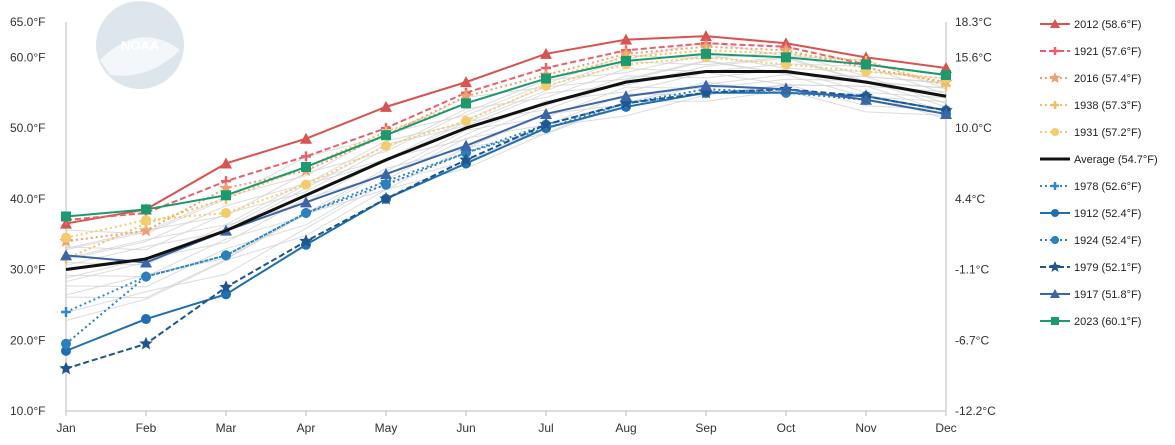  I want to click on legend-label: 1924 (52.4°F), so click(1107, 241).